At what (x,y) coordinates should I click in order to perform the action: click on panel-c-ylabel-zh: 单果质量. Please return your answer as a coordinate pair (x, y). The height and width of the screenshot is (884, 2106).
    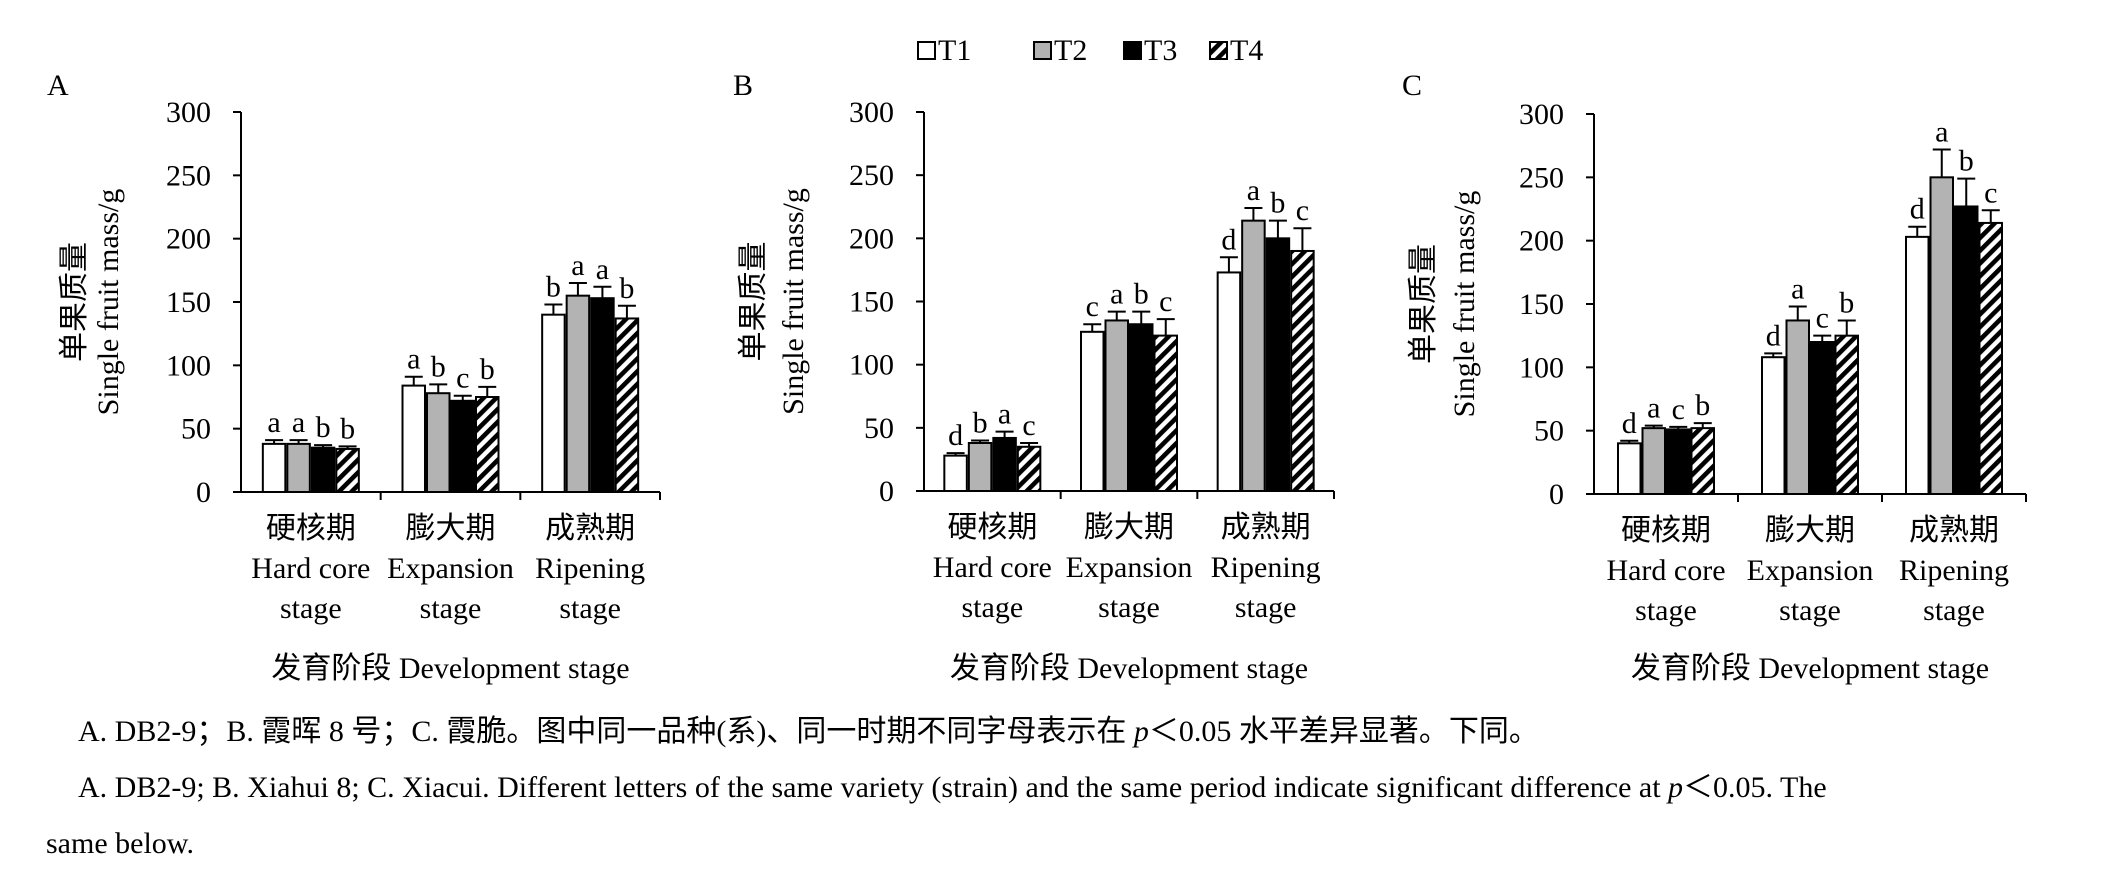
    Looking at the image, I should click on (1423, 304).